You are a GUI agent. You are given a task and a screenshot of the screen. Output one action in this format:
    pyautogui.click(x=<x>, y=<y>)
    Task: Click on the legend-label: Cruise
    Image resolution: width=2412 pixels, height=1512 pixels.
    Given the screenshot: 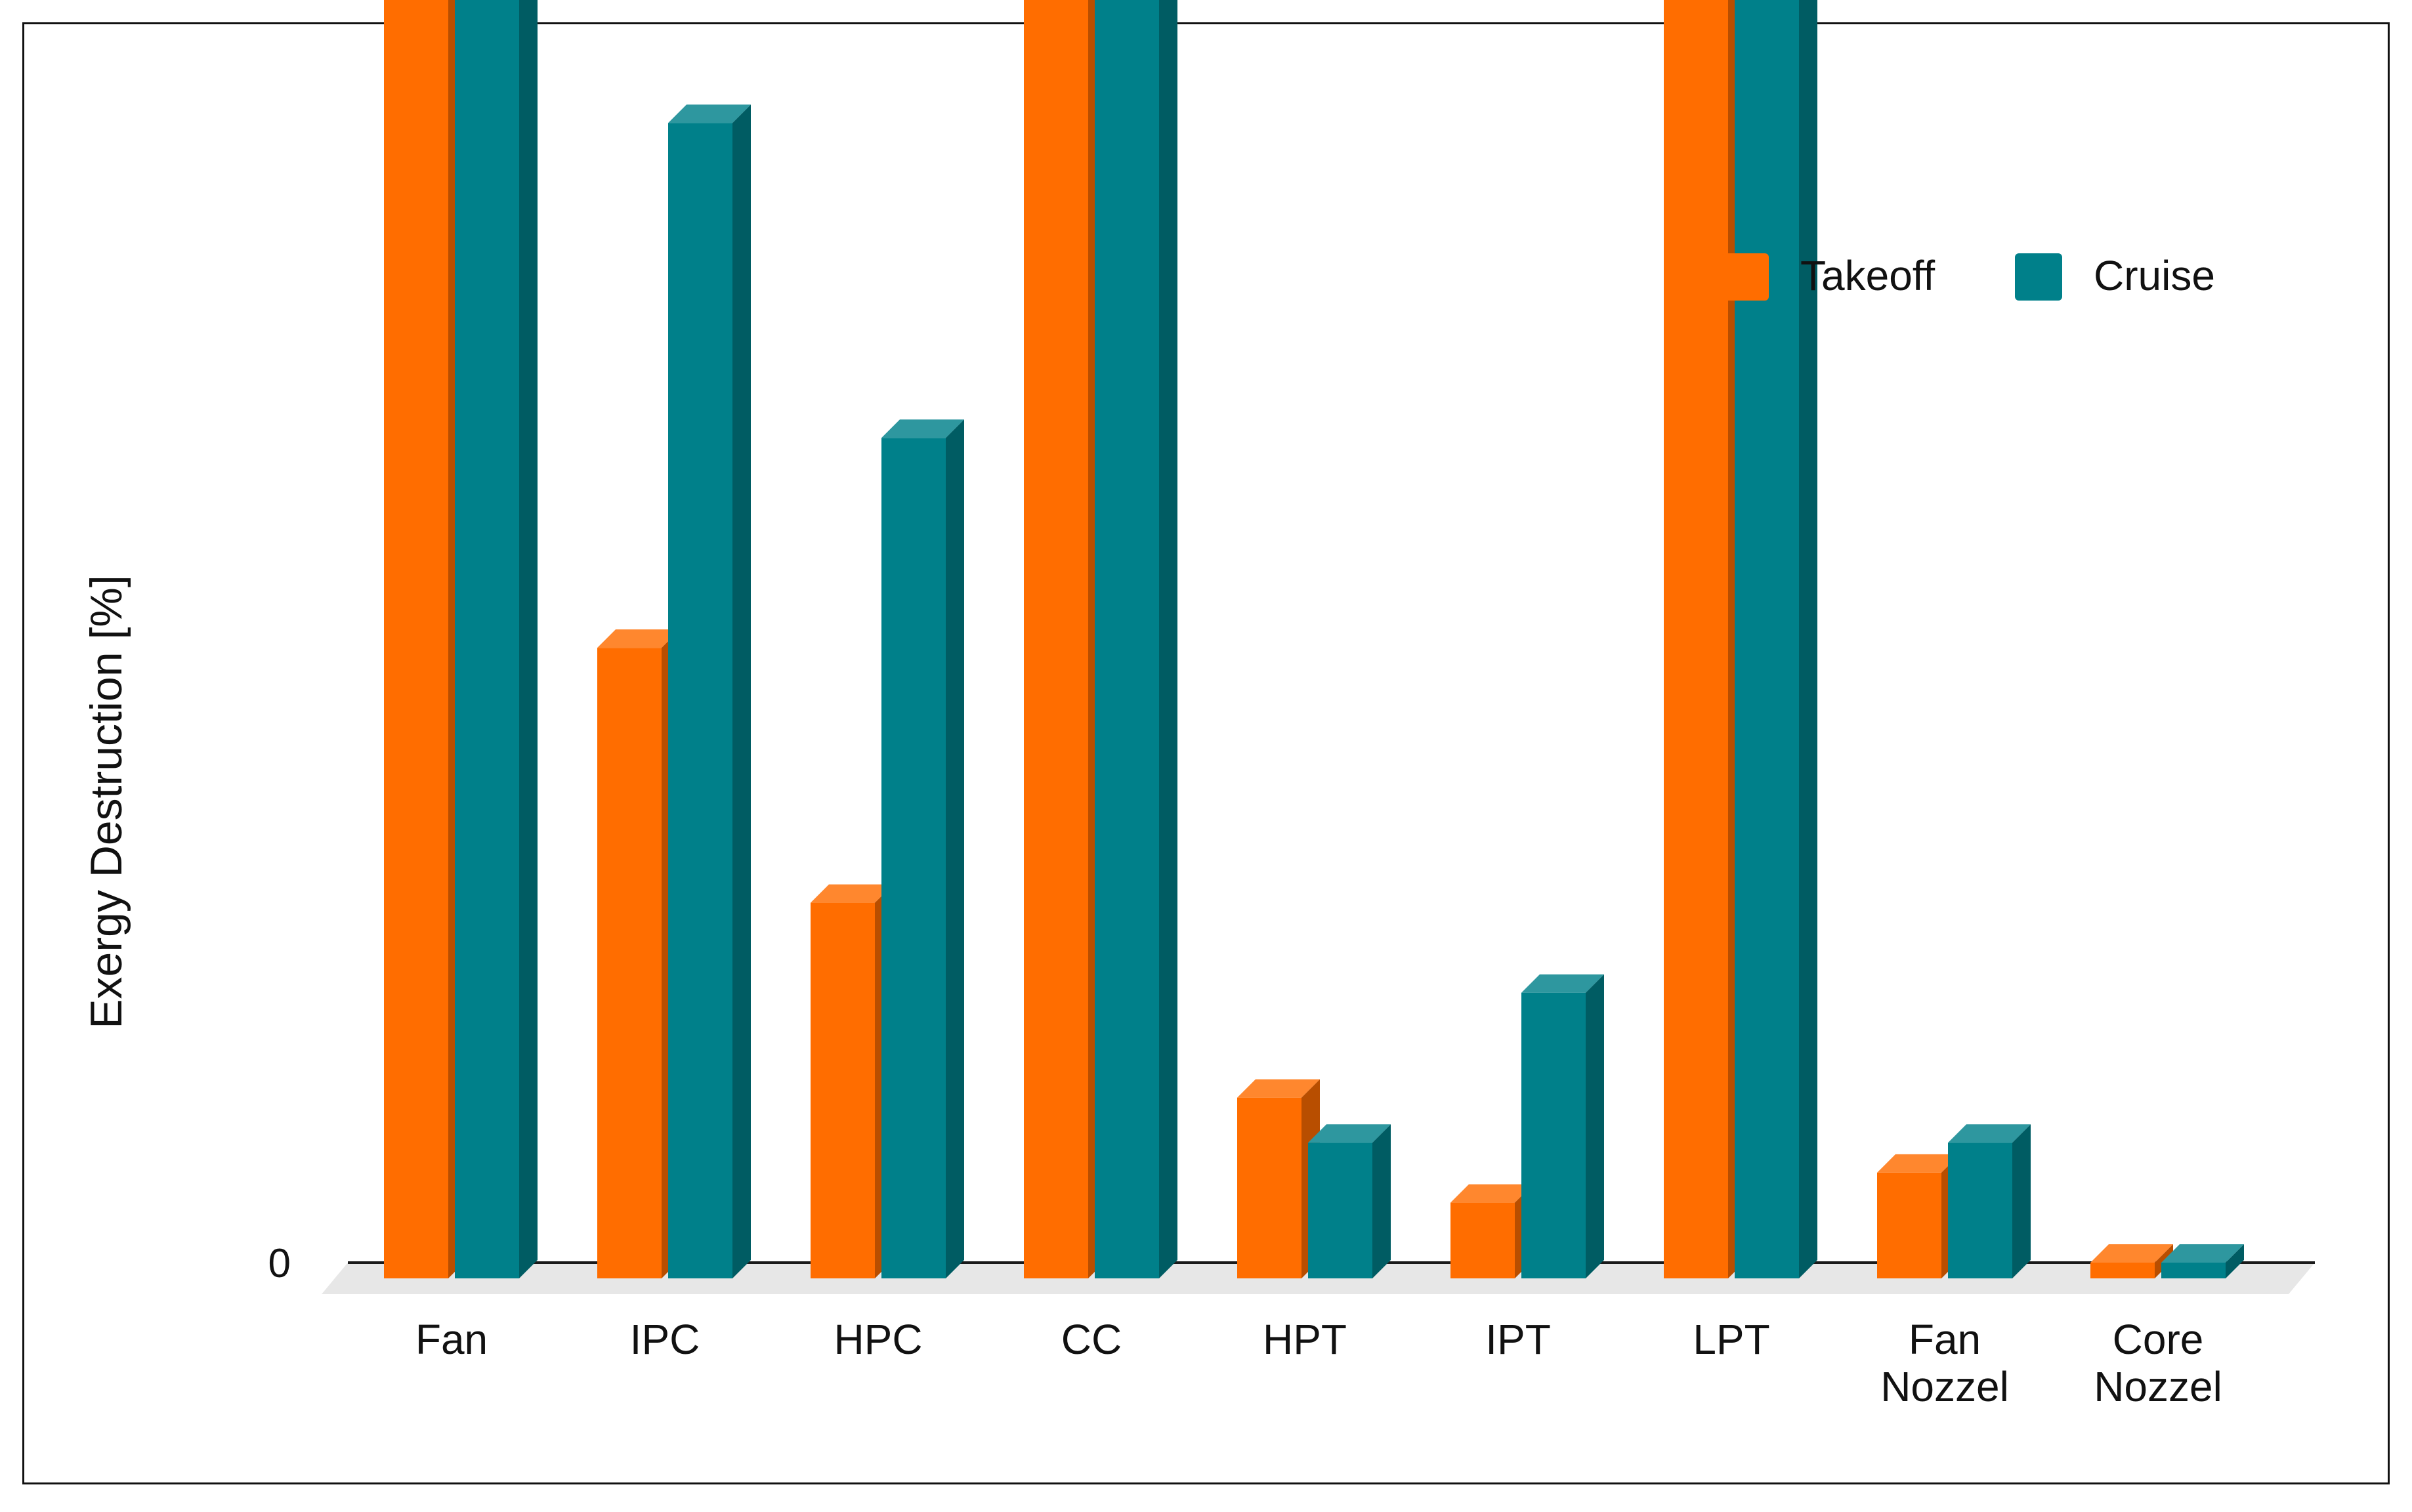 What is the action you would take?
    pyautogui.click(x=2154, y=275)
    